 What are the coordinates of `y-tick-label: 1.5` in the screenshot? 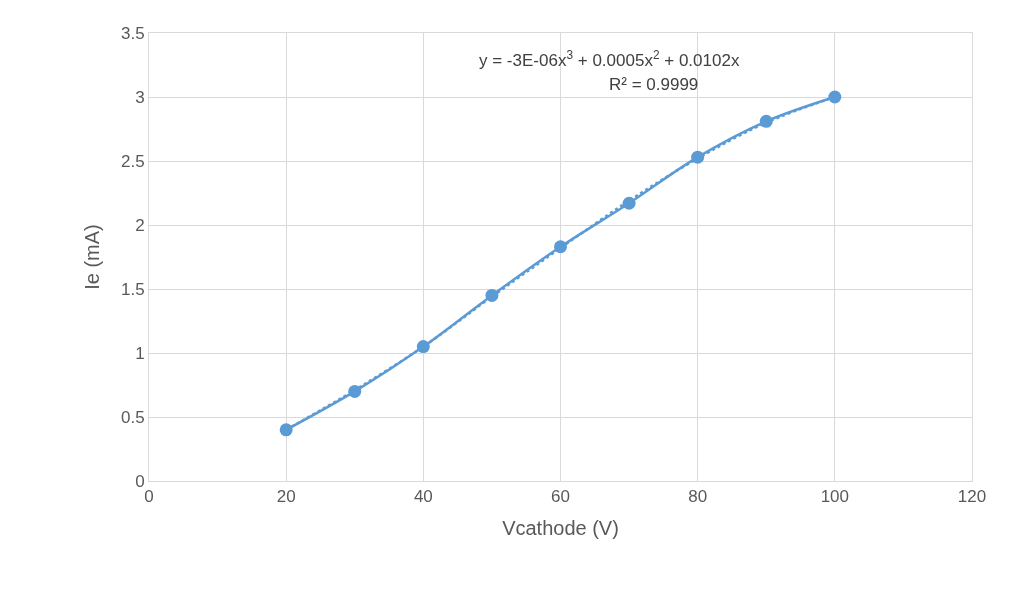 It's located at (132, 289).